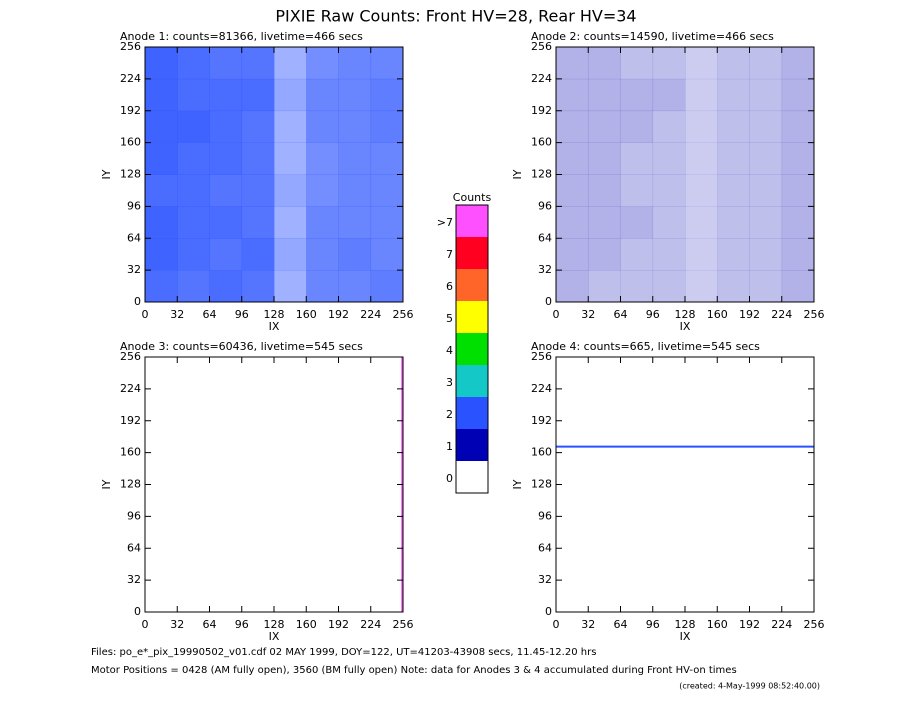 The width and height of the screenshot is (913, 705). I want to click on panel-title: Anode 2: counts=14590, livetime=466 secs, so click(652, 36).